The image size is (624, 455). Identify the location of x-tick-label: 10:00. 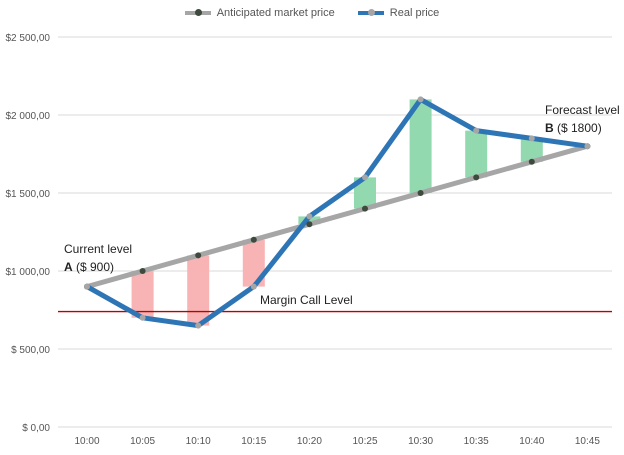
(86, 441).